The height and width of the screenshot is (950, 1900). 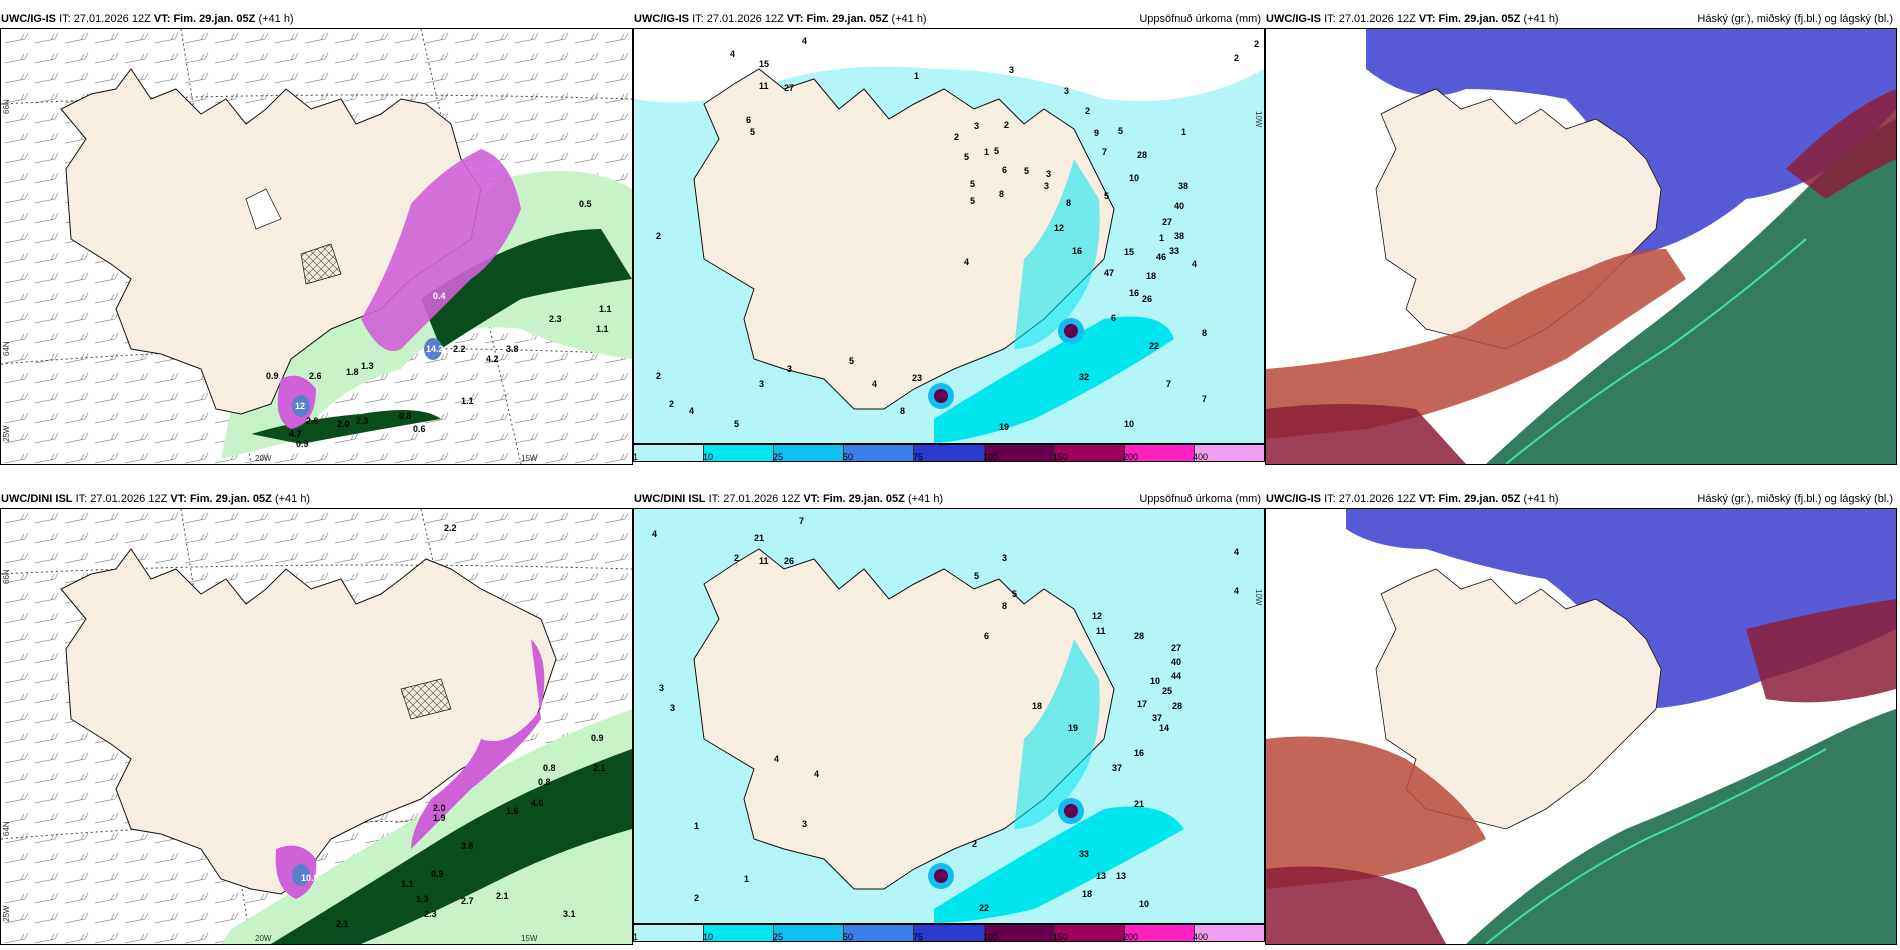 What do you see at coordinates (426, 699) in the screenshot?
I see `hatch-area` at bounding box center [426, 699].